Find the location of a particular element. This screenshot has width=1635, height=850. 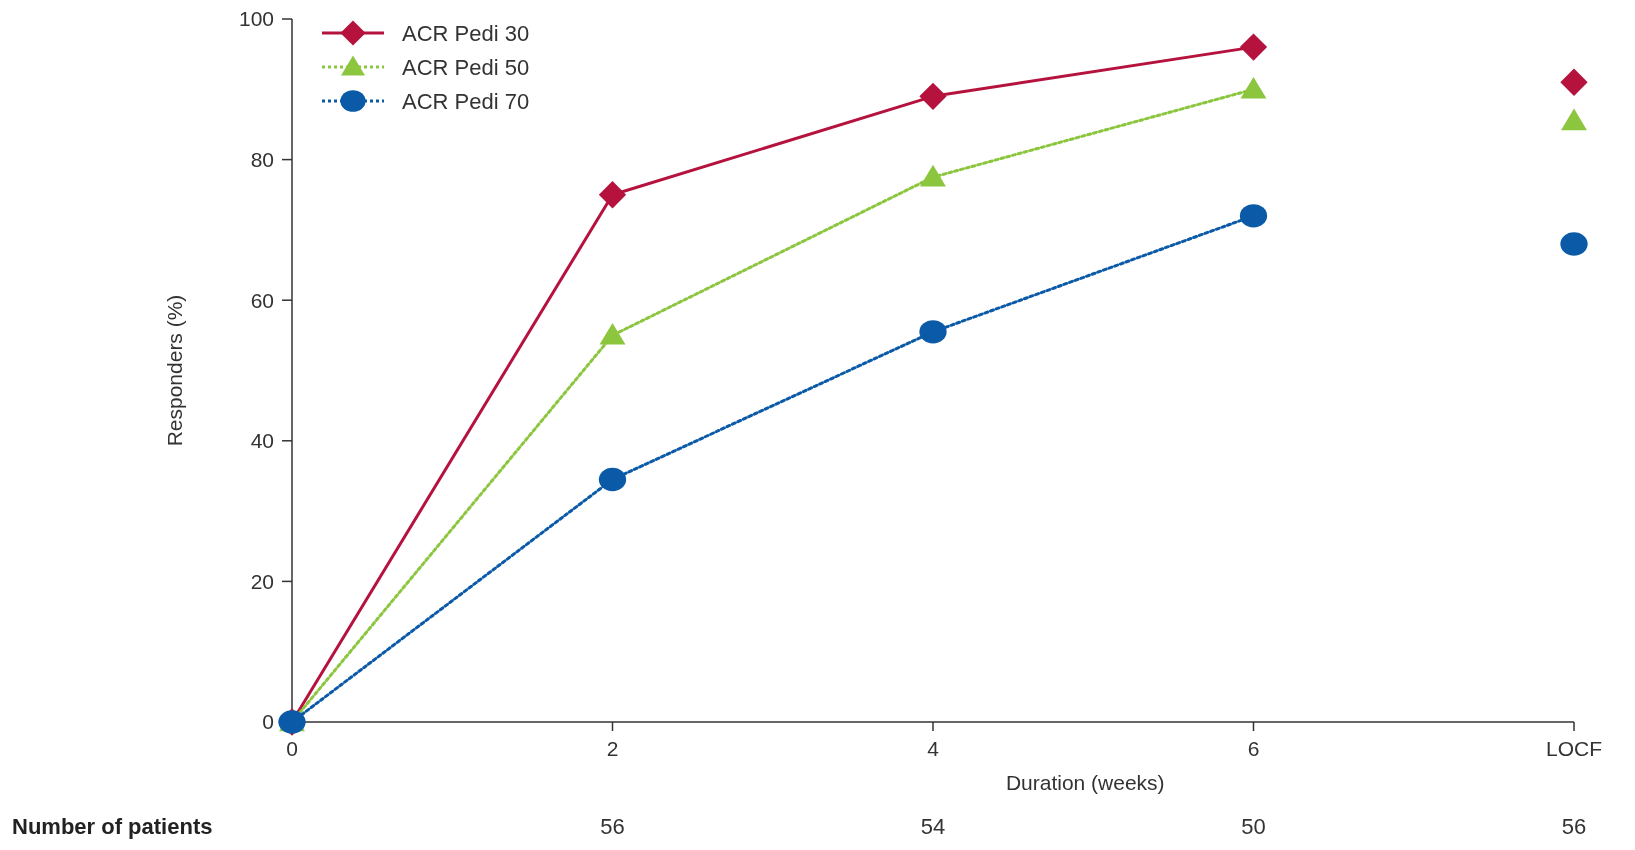

y-tick-label: 0 is located at coordinates (268, 722).